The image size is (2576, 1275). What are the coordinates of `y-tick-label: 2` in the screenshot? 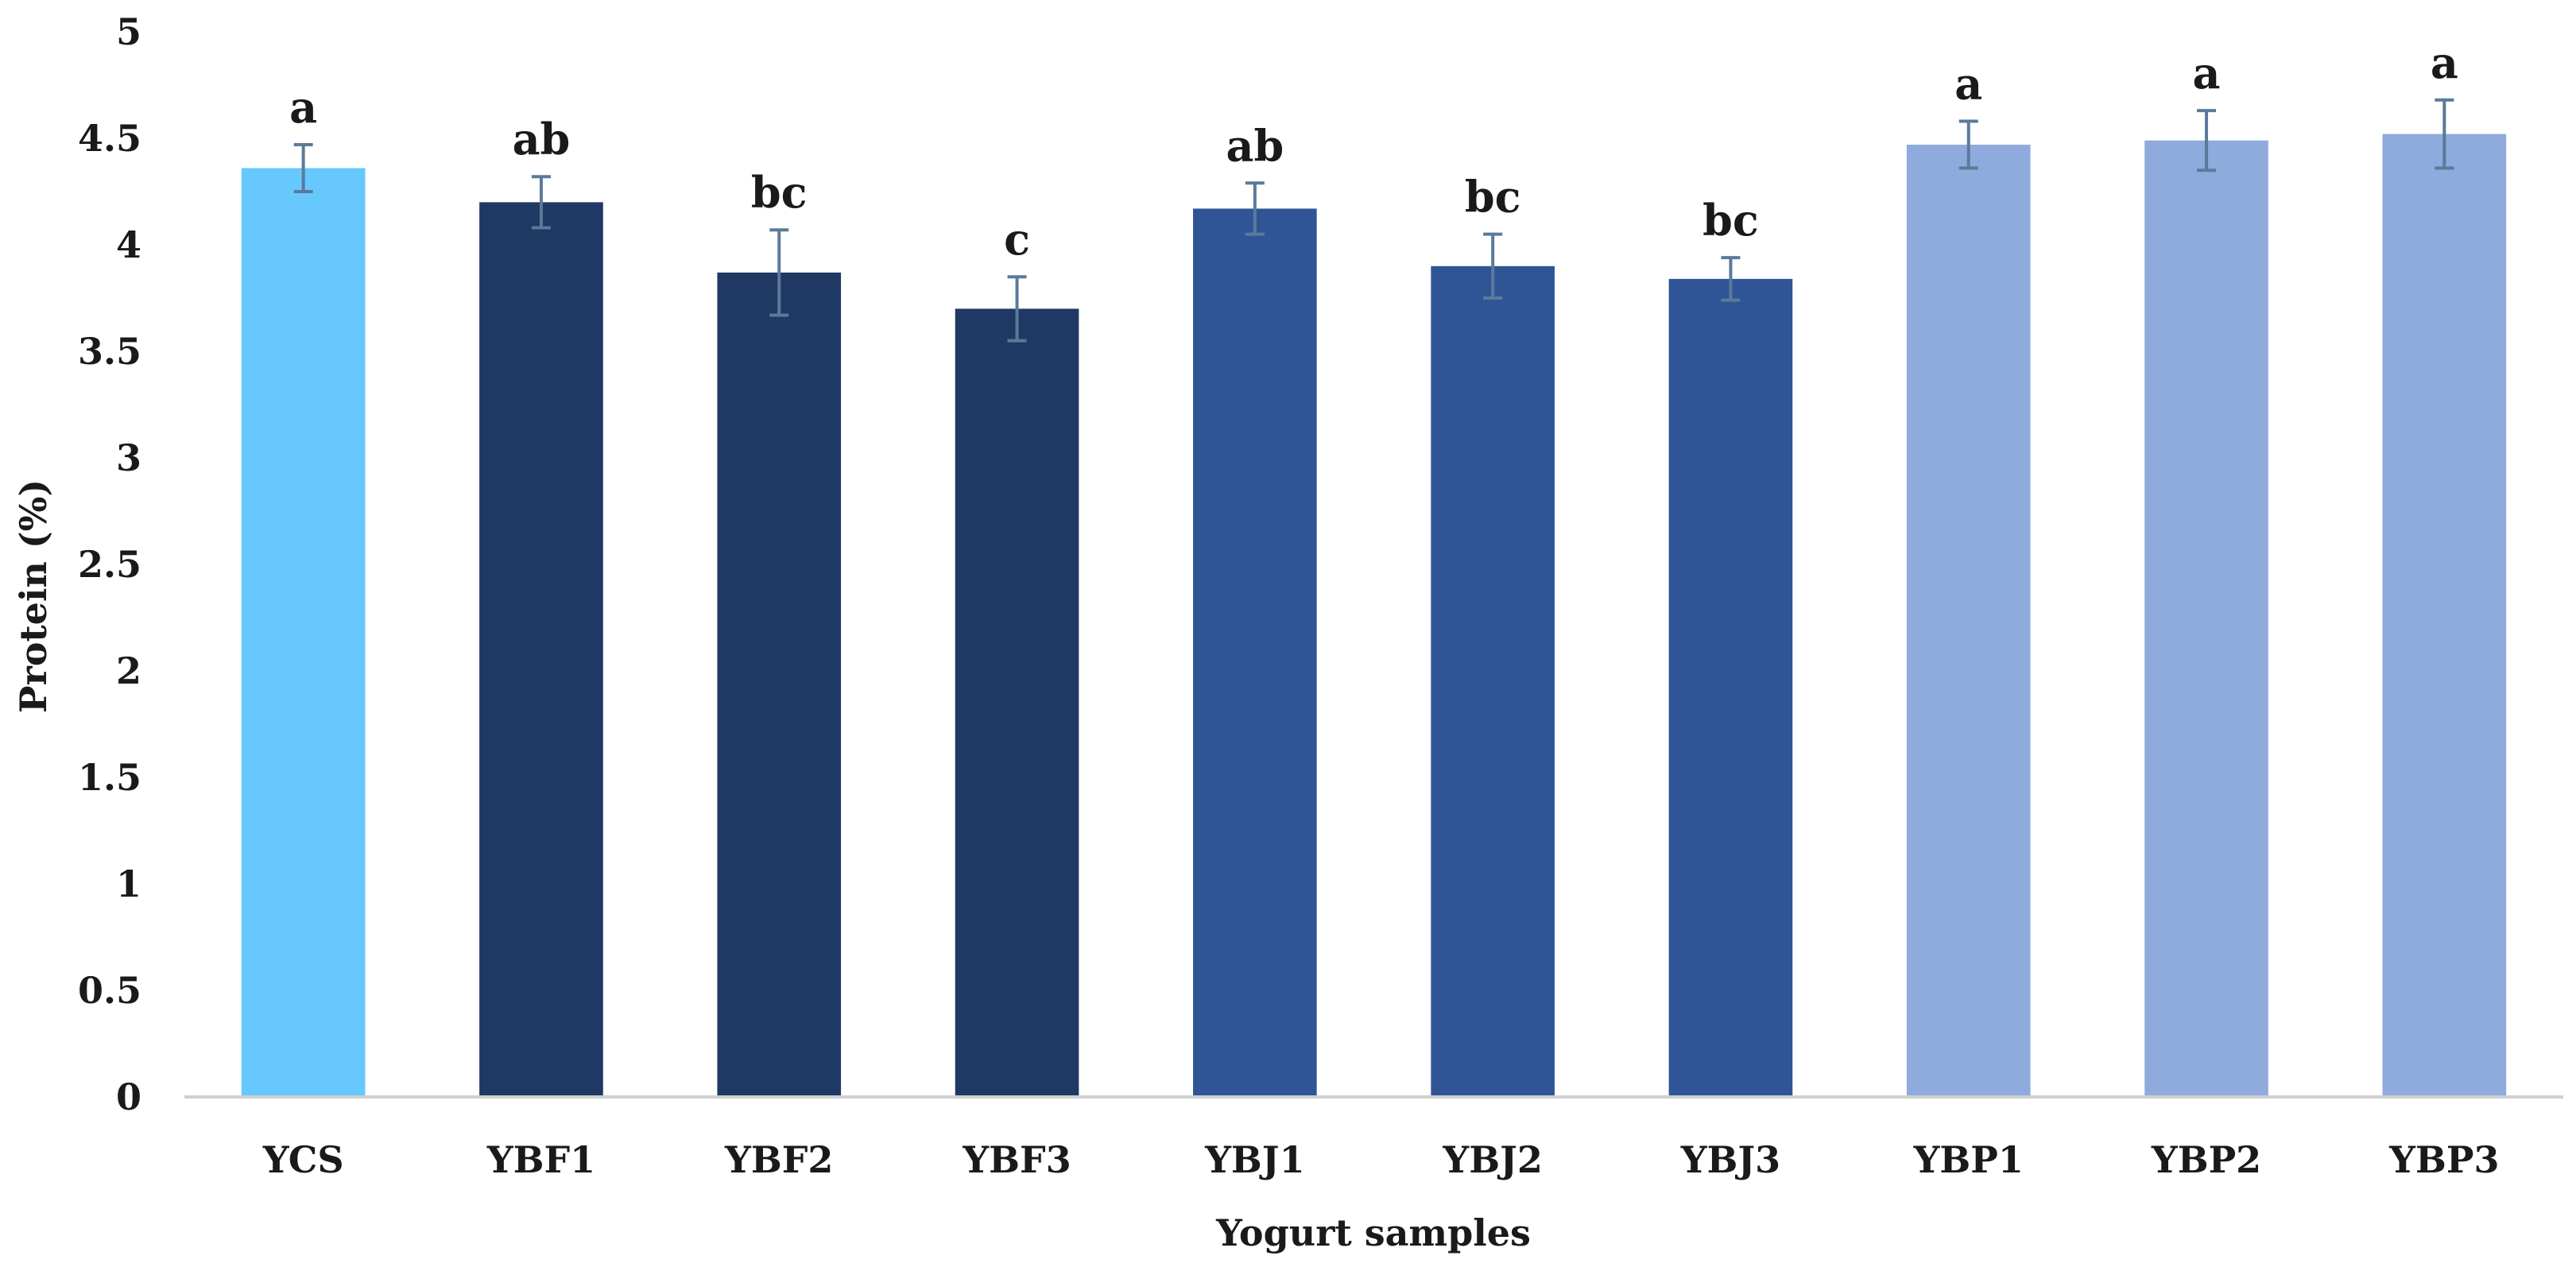 It's located at (128, 670).